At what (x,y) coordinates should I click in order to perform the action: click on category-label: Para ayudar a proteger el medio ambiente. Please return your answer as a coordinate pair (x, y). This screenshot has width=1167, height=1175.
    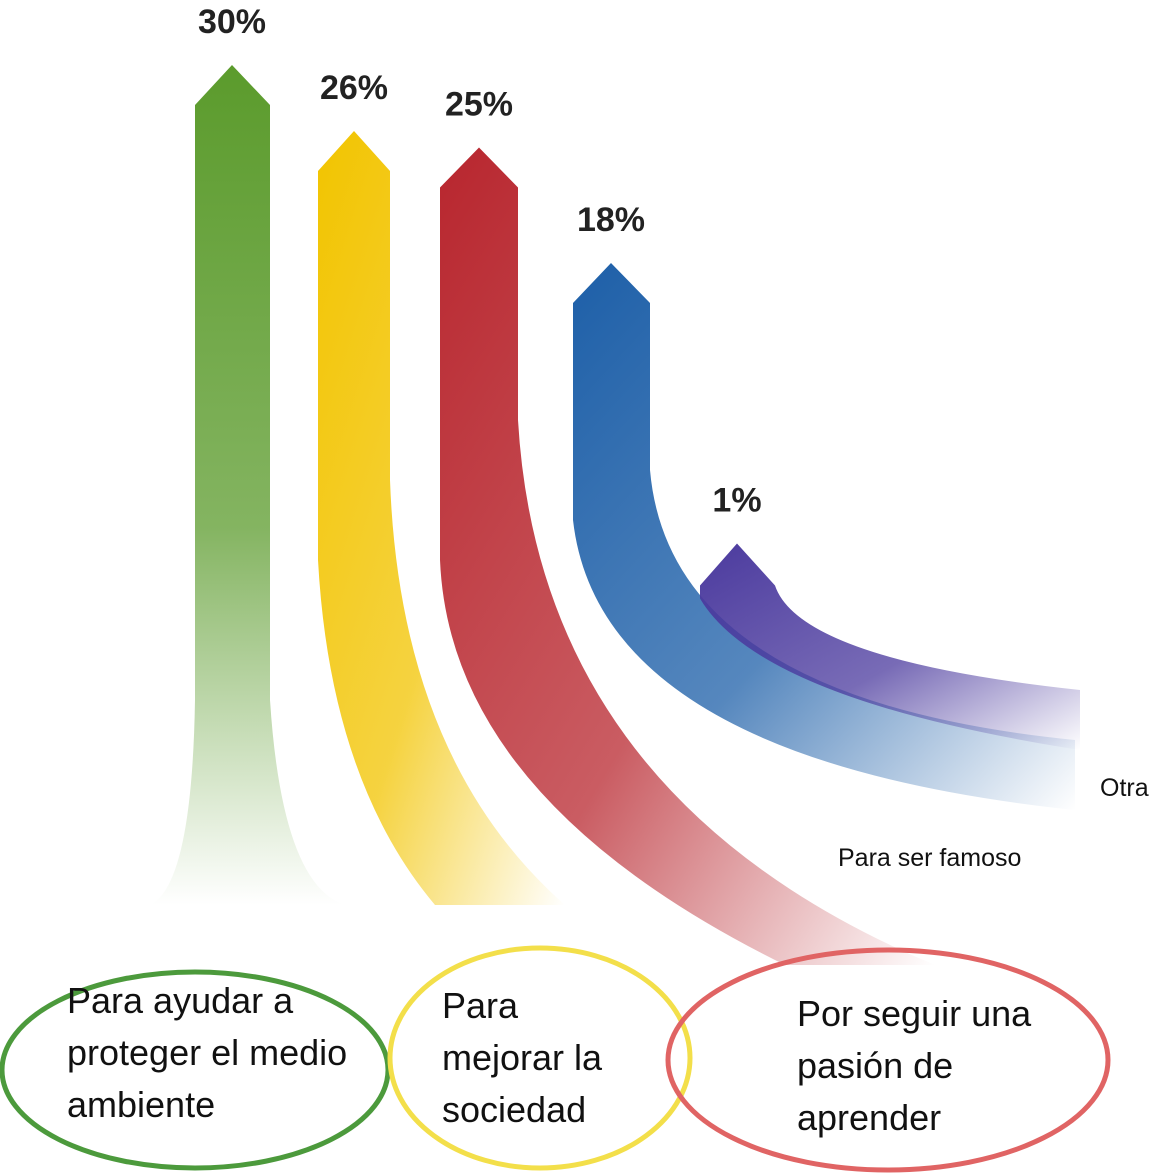
    Looking at the image, I should click on (207, 1052).